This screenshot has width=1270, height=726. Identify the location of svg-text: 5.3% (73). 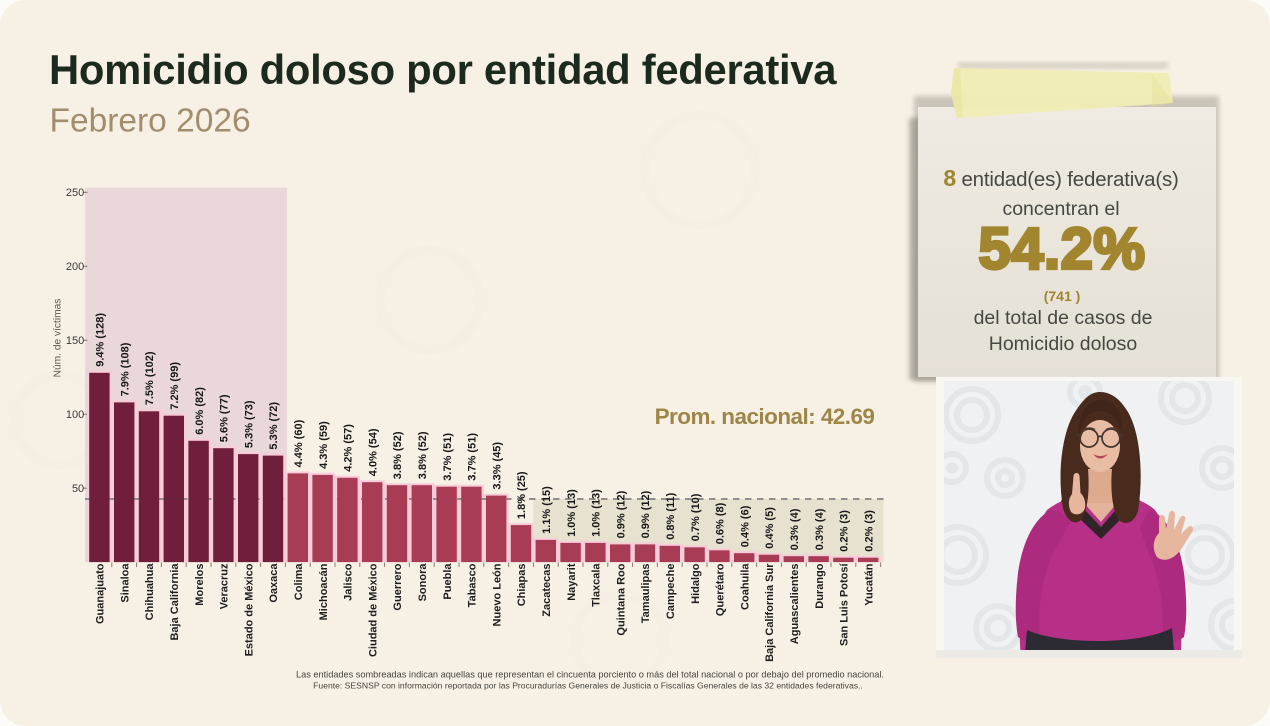
(249, 424).